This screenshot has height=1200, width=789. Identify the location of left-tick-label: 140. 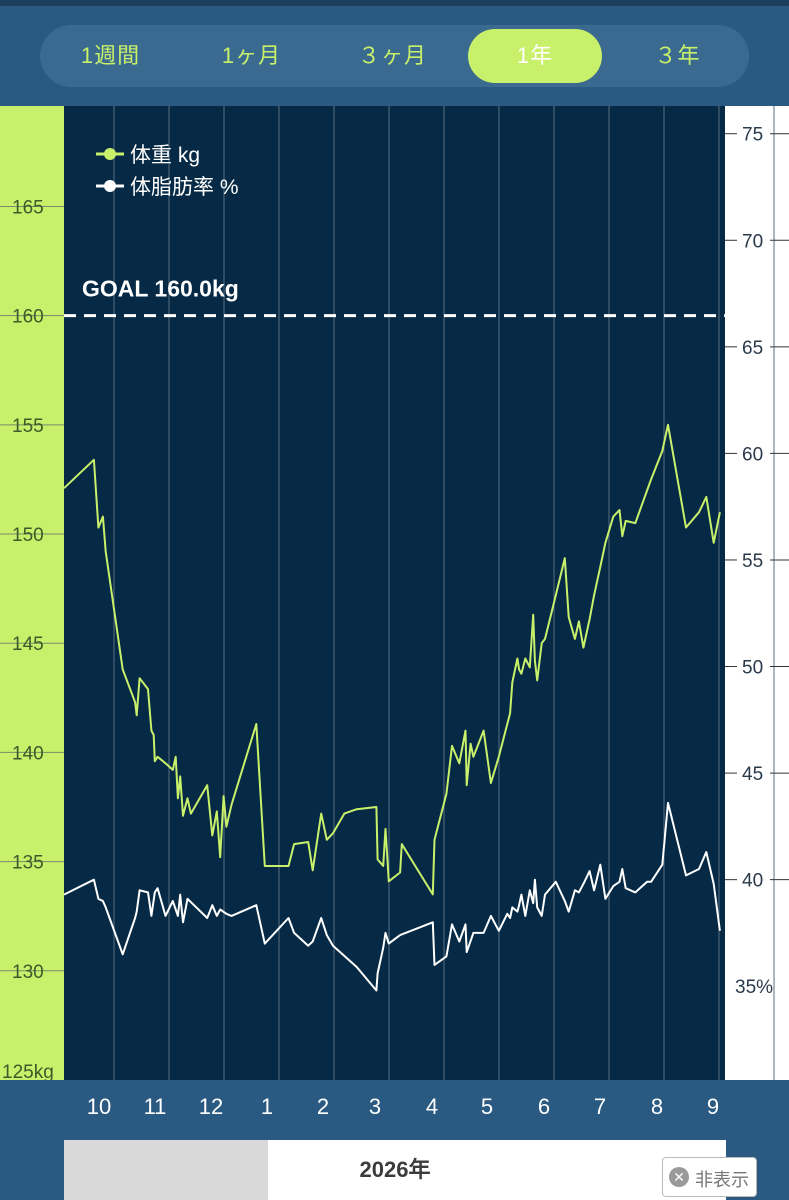
(28, 753).